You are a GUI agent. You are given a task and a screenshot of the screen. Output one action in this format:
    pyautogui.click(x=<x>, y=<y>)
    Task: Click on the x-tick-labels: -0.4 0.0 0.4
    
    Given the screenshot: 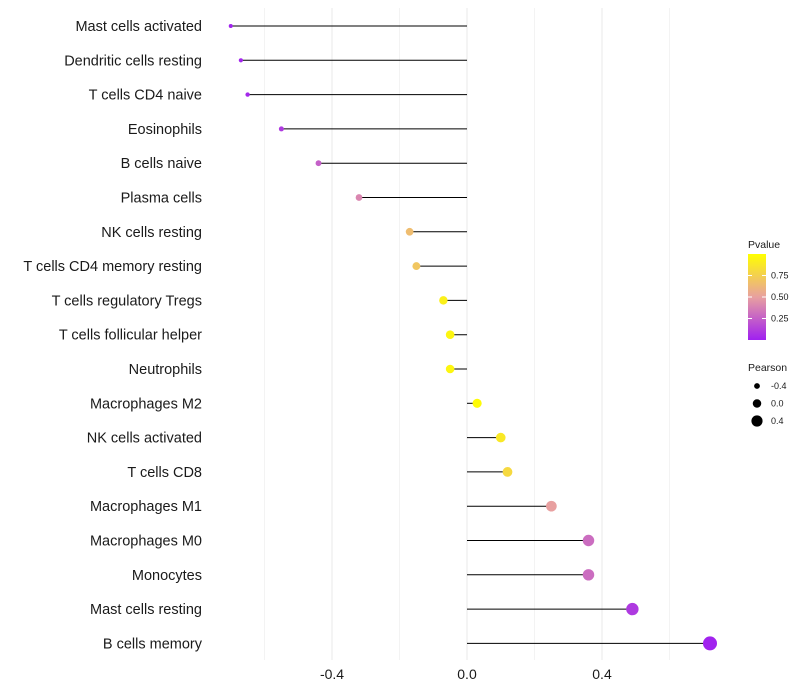 What is the action you would take?
    pyautogui.click(x=466, y=674)
    